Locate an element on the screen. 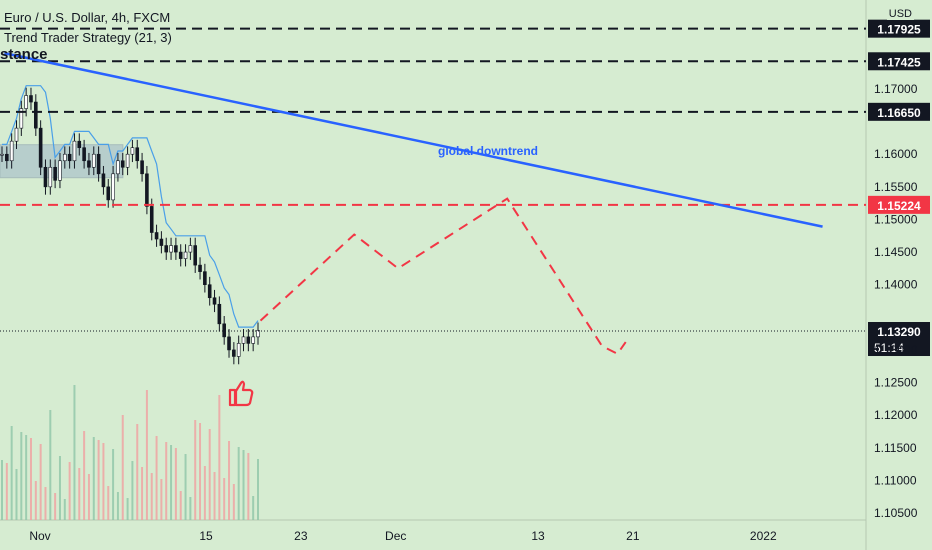 The image size is (932, 550). projection-path is located at coordinates (443, 276).